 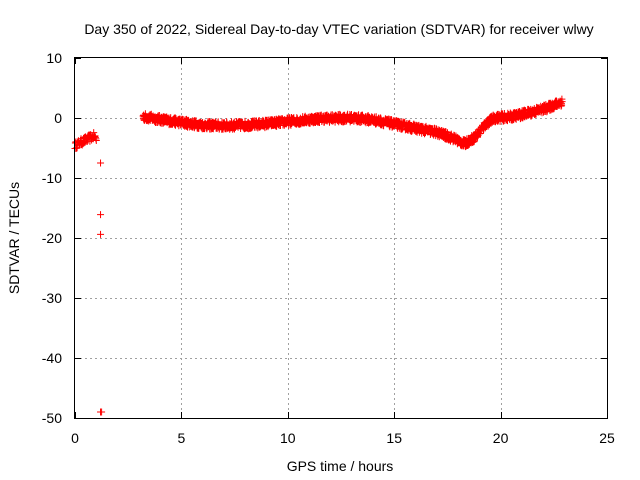 I want to click on y-tick-label: -50, so click(x=52, y=418).